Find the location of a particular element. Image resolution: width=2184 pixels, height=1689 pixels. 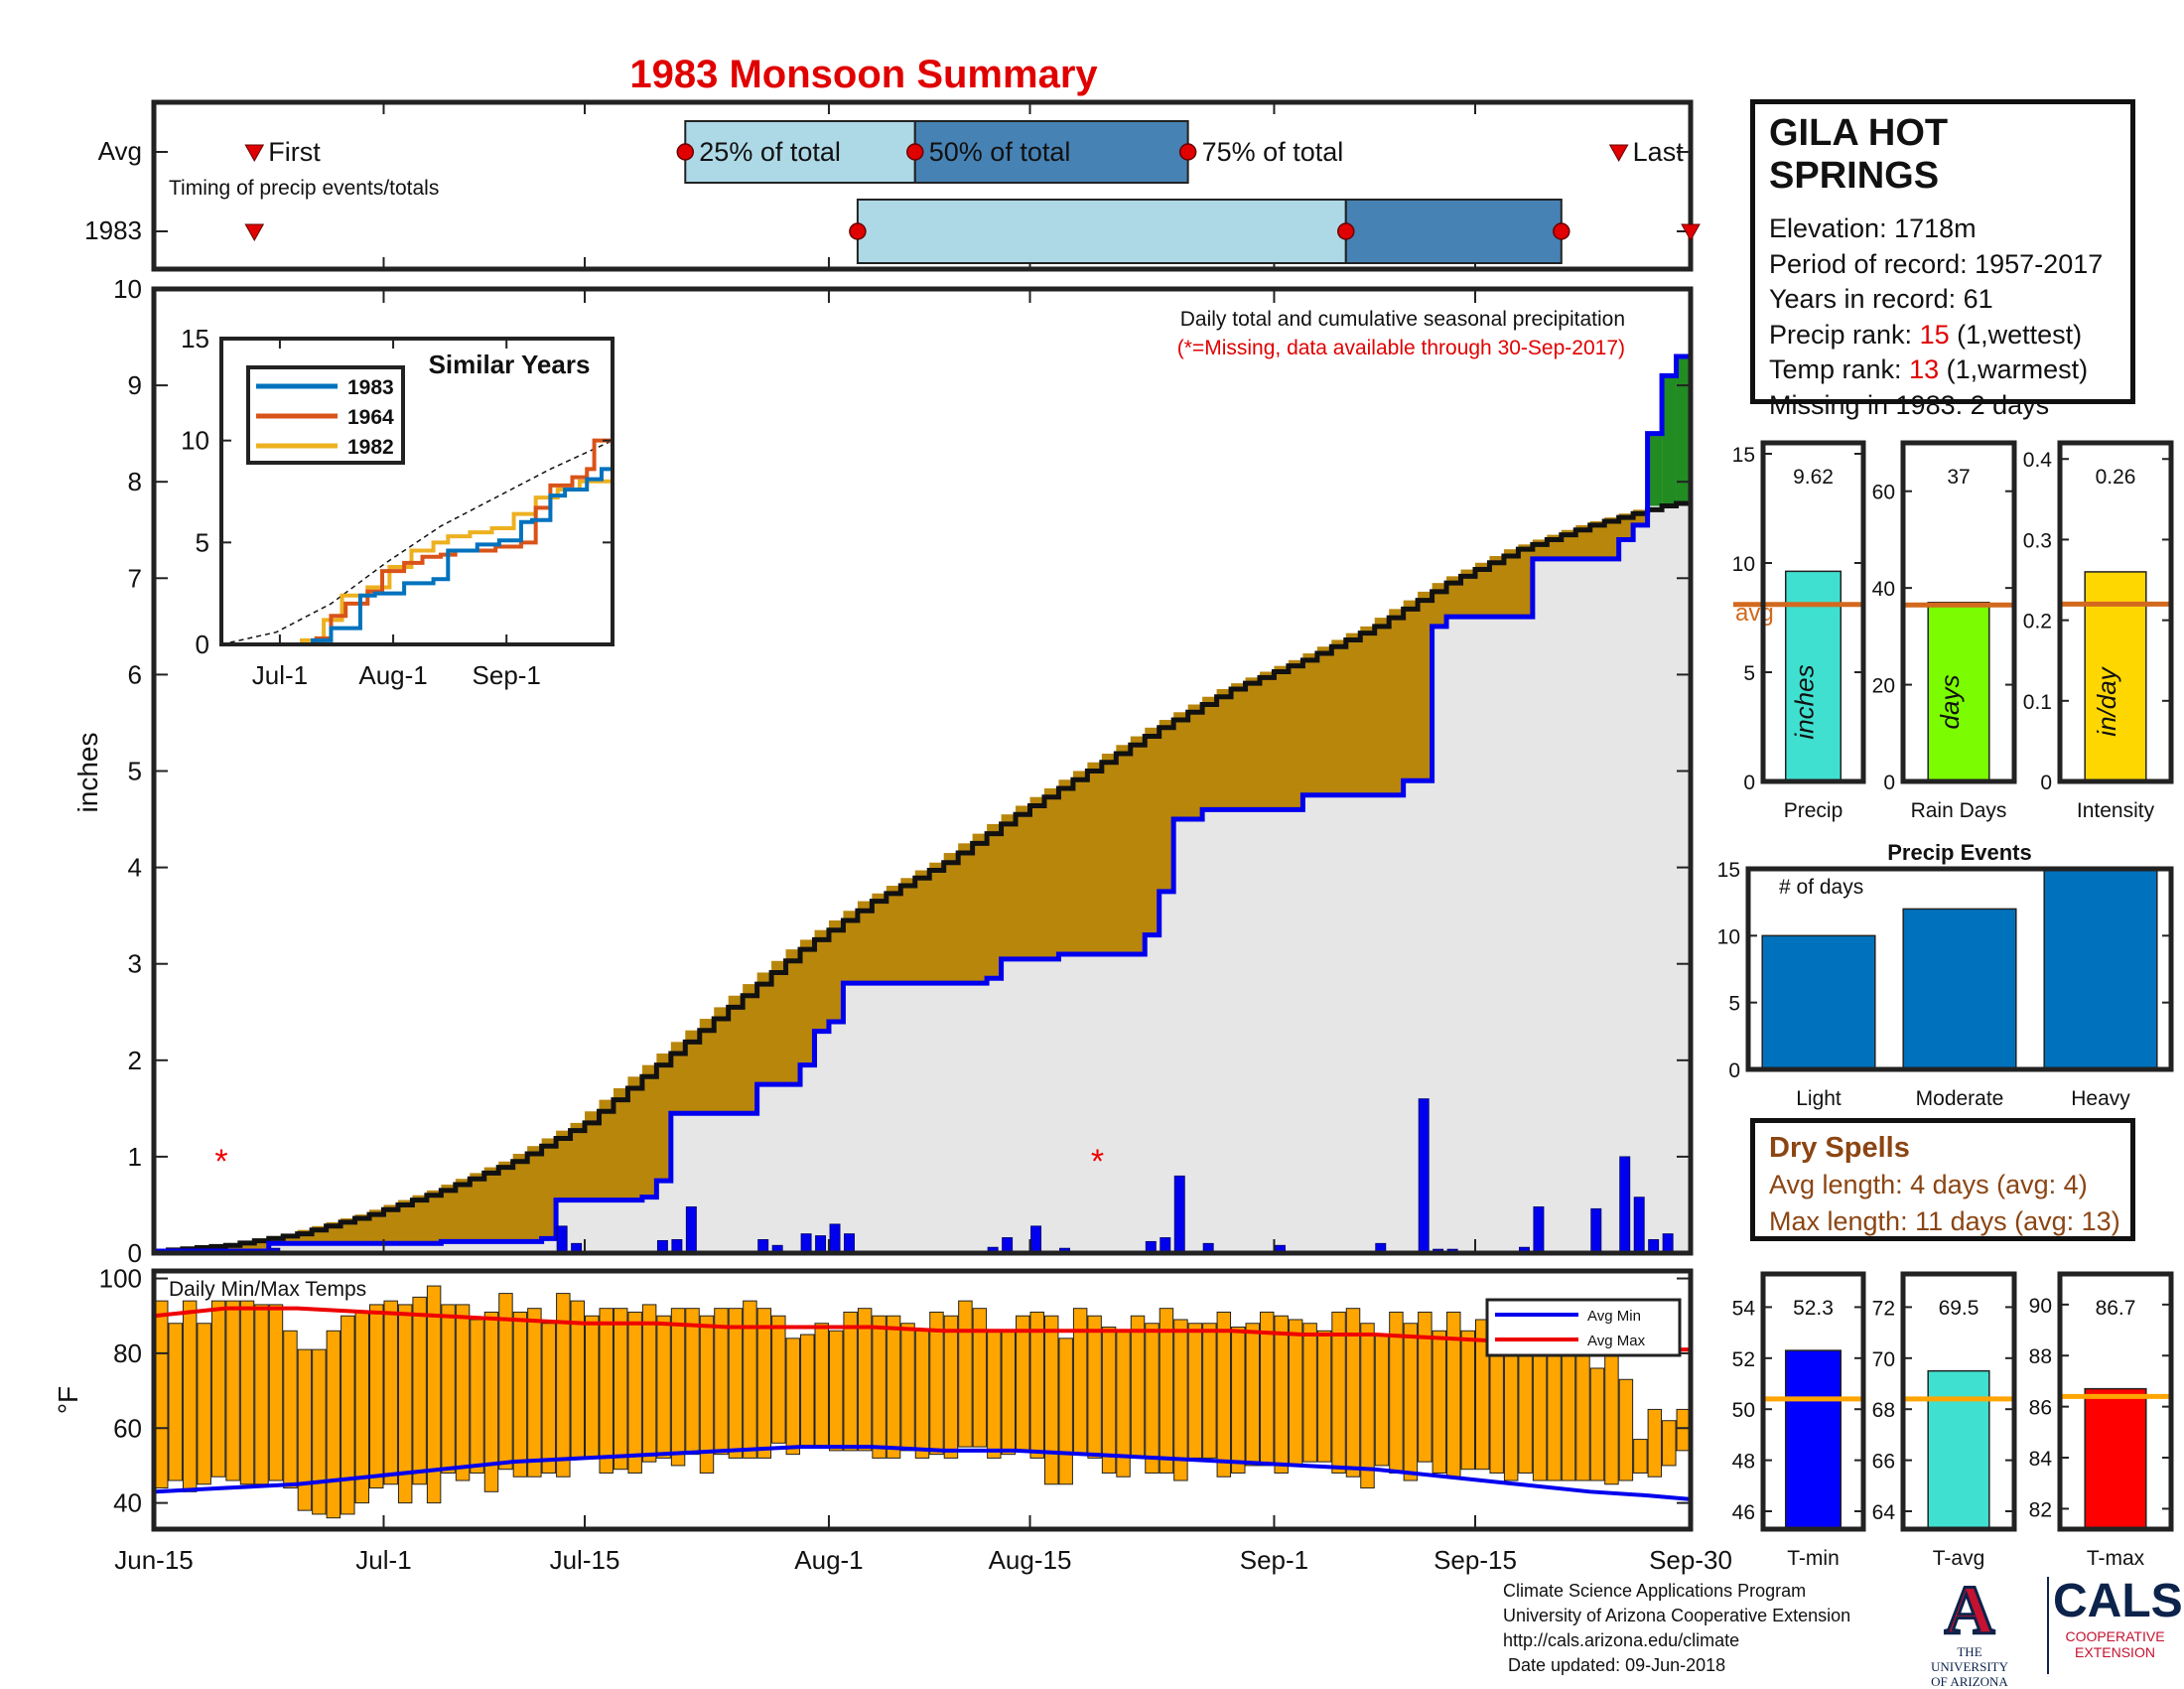

tavg_small-ytick-label: 64 is located at coordinates (1884, 1512).